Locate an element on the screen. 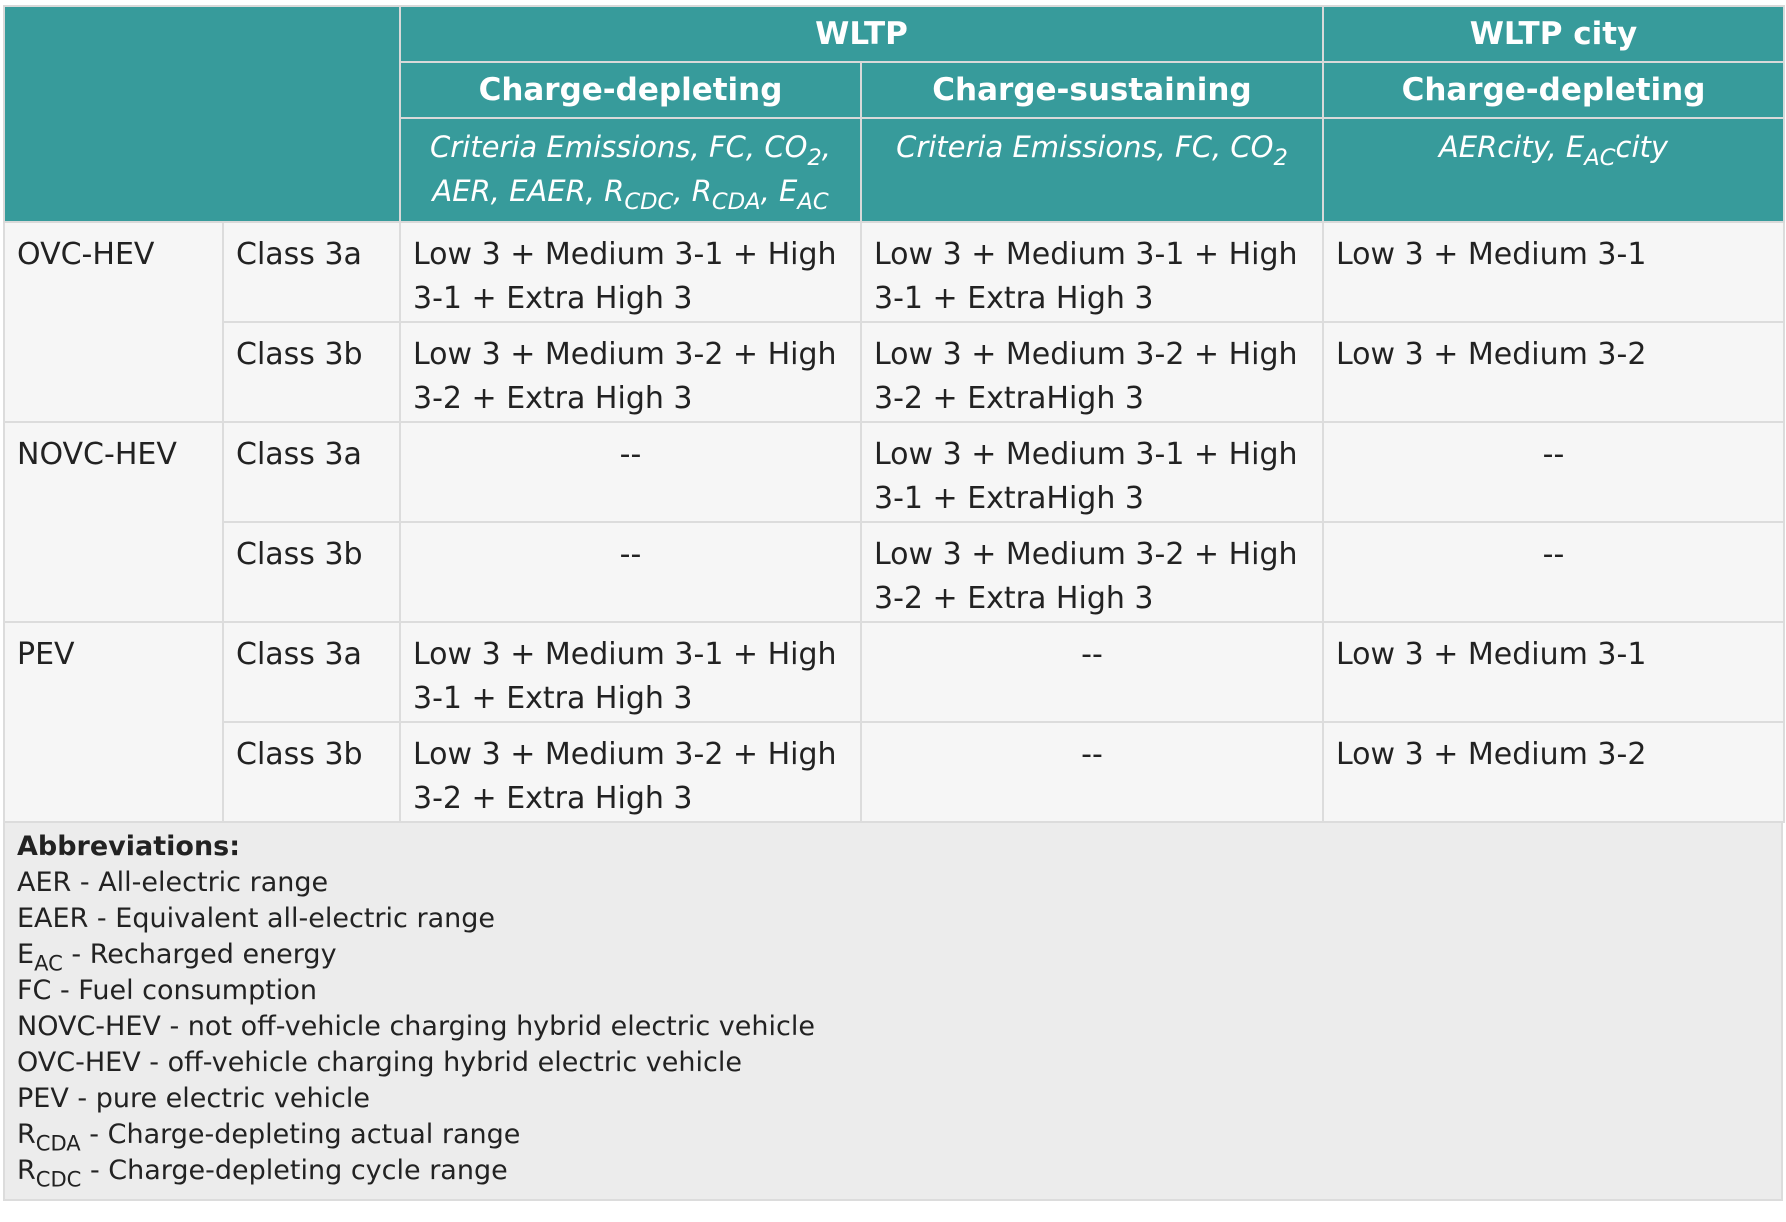 This screenshot has height=1222, width=1786. eac-main: E is located at coordinates (26, 954).